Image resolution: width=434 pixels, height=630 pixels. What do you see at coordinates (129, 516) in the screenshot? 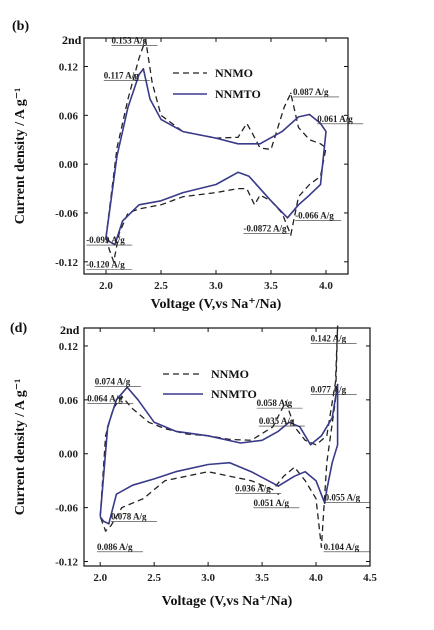
I see `annotation-label: 0.078 A/g` at bounding box center [129, 516].